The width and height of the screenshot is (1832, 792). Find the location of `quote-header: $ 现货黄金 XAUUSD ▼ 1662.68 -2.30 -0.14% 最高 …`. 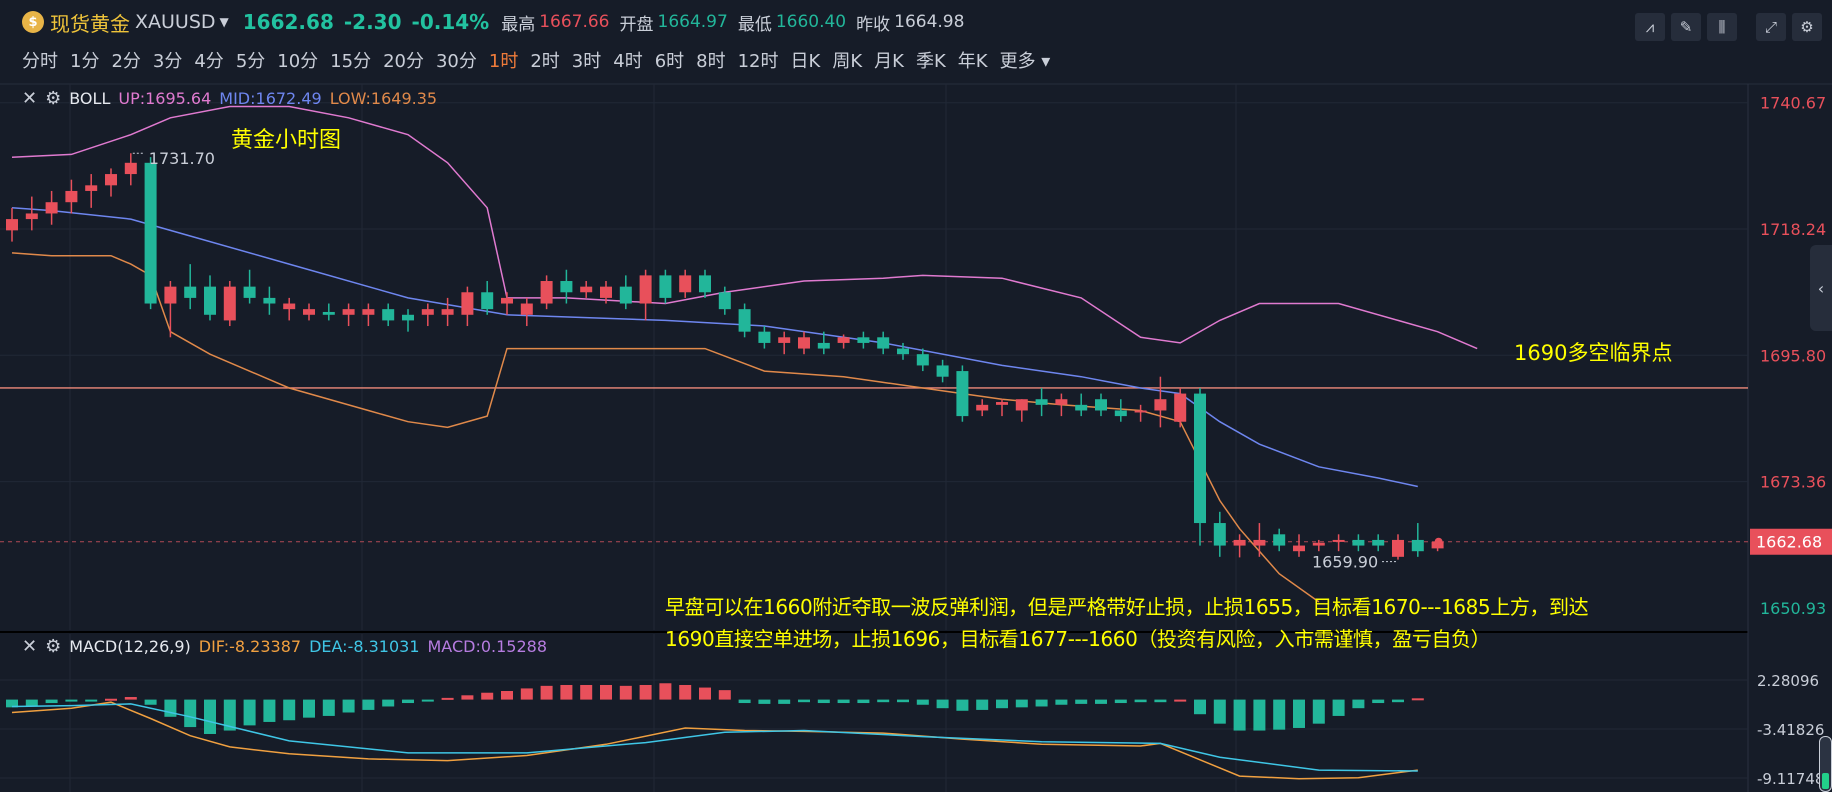

quote-header: $ 现货黄金 XAUUSD ▼ 1662.68 -2.30 -0.14% 最高 … is located at coordinates (916, 22).